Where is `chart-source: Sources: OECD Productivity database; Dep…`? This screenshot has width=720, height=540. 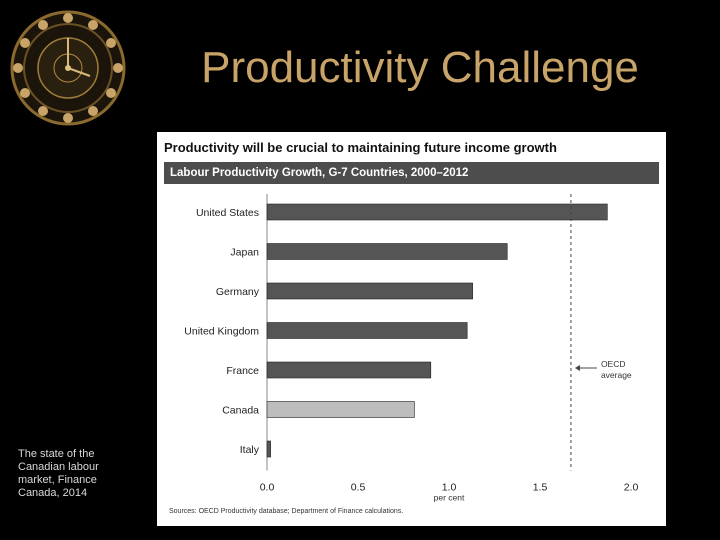
chart-source: Sources: OECD Productivity database; Dep… is located at coordinates (286, 511).